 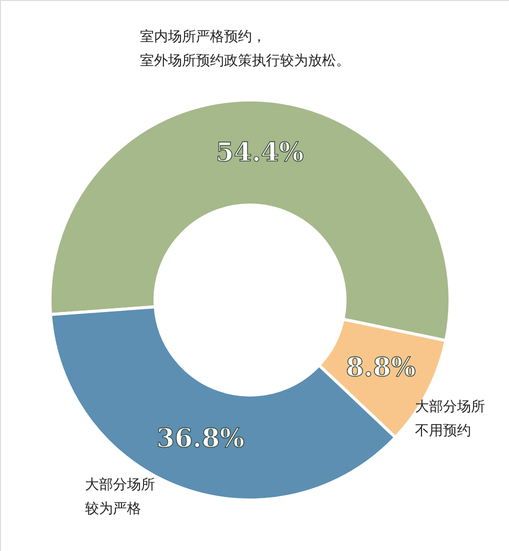 What do you see at coordinates (200, 439) in the screenshot?
I see `data-label: 36.8%` at bounding box center [200, 439].